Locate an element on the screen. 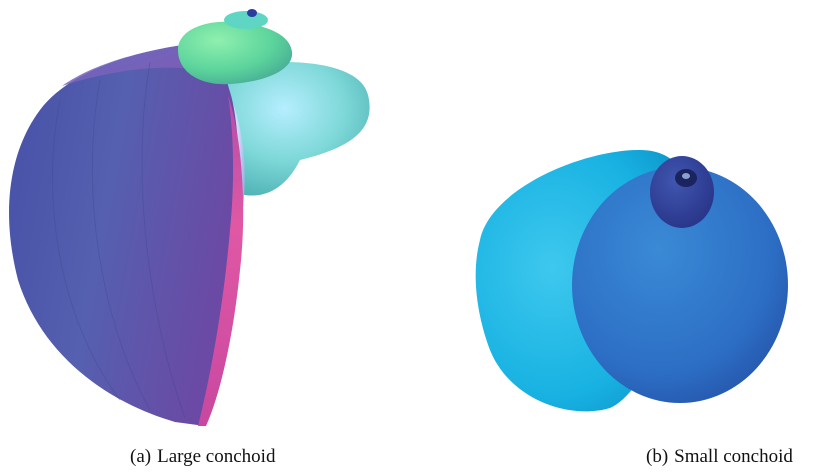  panel-b-tag: (b) is located at coordinates (657, 456).